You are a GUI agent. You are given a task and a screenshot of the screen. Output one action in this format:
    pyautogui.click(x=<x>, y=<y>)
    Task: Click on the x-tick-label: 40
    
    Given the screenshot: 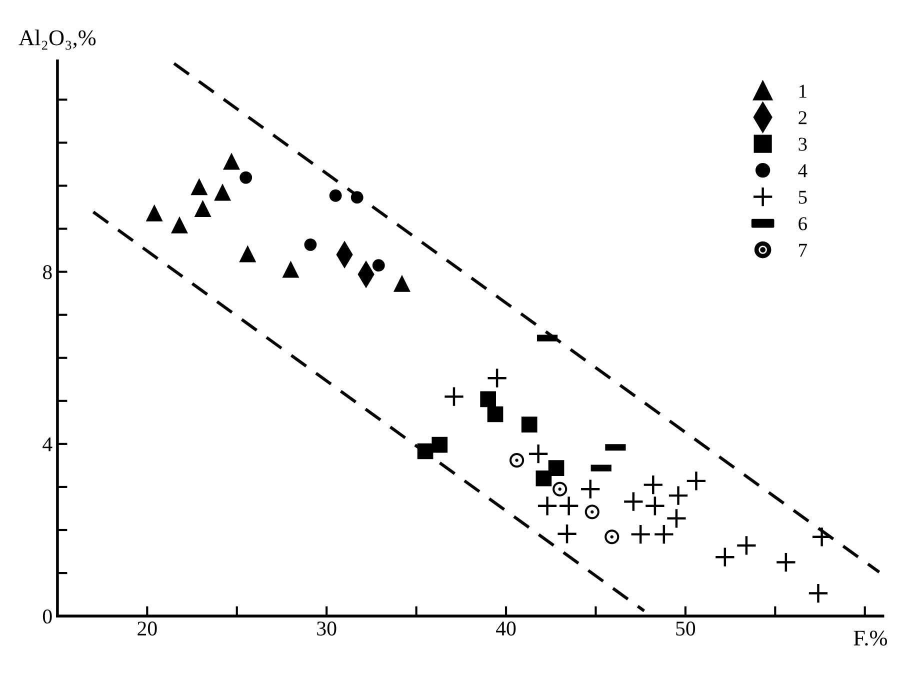 What is the action you would take?
    pyautogui.click(x=506, y=629)
    